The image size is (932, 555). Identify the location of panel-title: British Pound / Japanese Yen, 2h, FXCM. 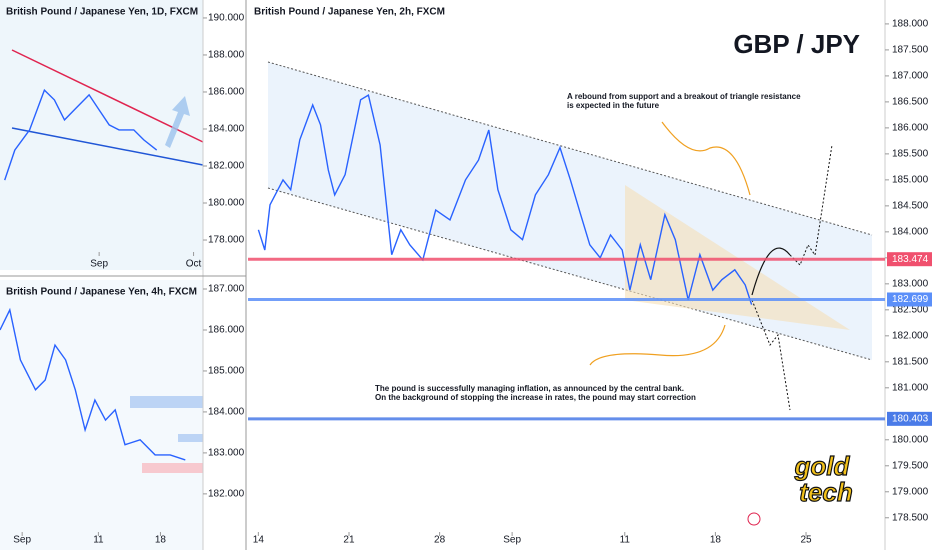
(349, 12).